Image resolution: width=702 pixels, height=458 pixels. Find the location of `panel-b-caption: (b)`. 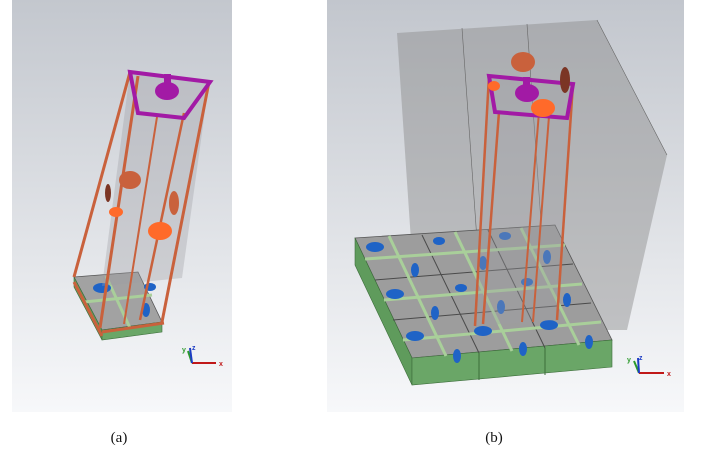

panel-b-caption: (b) is located at coordinates (494, 438).